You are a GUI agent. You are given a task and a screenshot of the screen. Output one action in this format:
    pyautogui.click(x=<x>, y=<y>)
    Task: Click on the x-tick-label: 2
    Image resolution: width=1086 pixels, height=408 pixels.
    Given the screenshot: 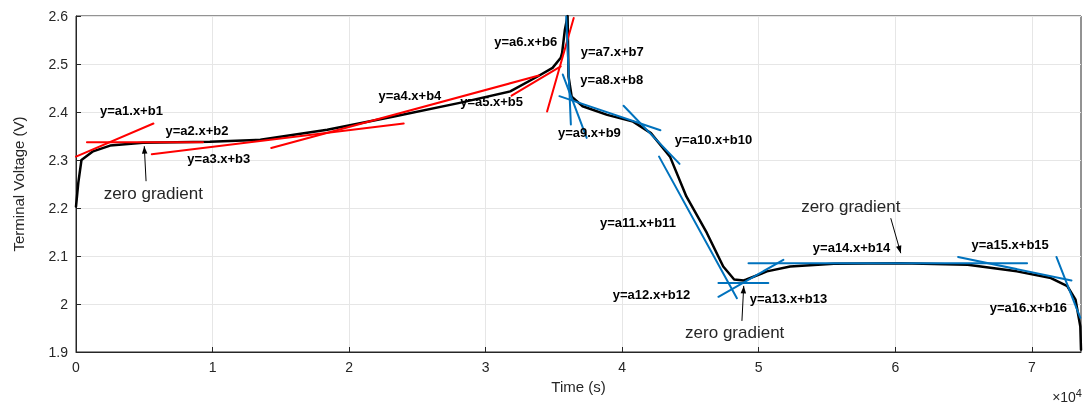 What is the action you would take?
    pyautogui.click(x=349, y=367)
    